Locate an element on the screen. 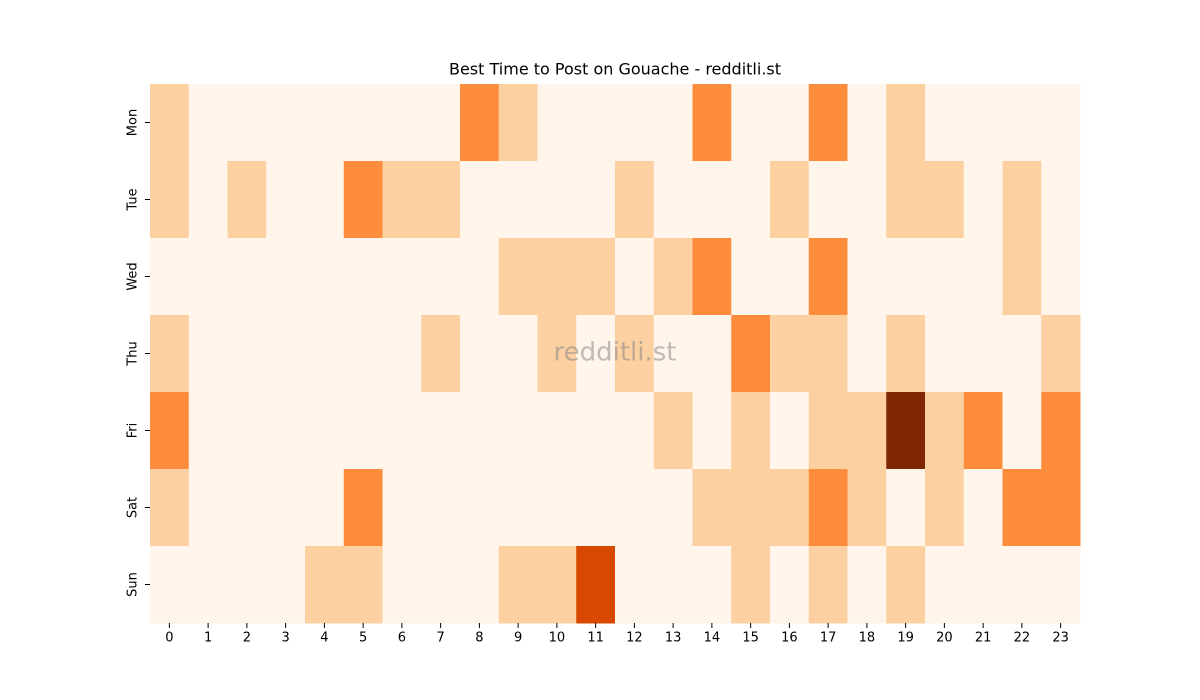  x-tick-label: 4 is located at coordinates (324, 638).